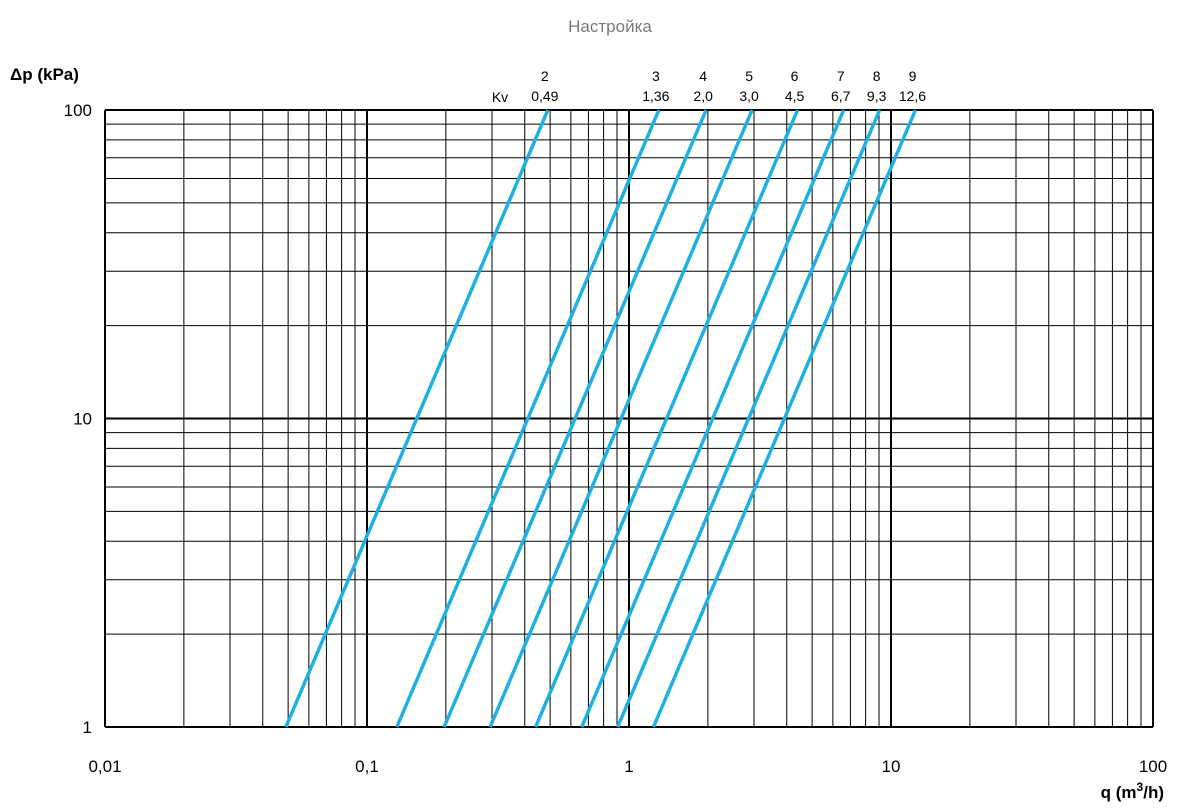 Image resolution: width=1182 pixels, height=810 pixels. What do you see at coordinates (655, 96) in the screenshot?
I see `series-kv-label: 1,36` at bounding box center [655, 96].